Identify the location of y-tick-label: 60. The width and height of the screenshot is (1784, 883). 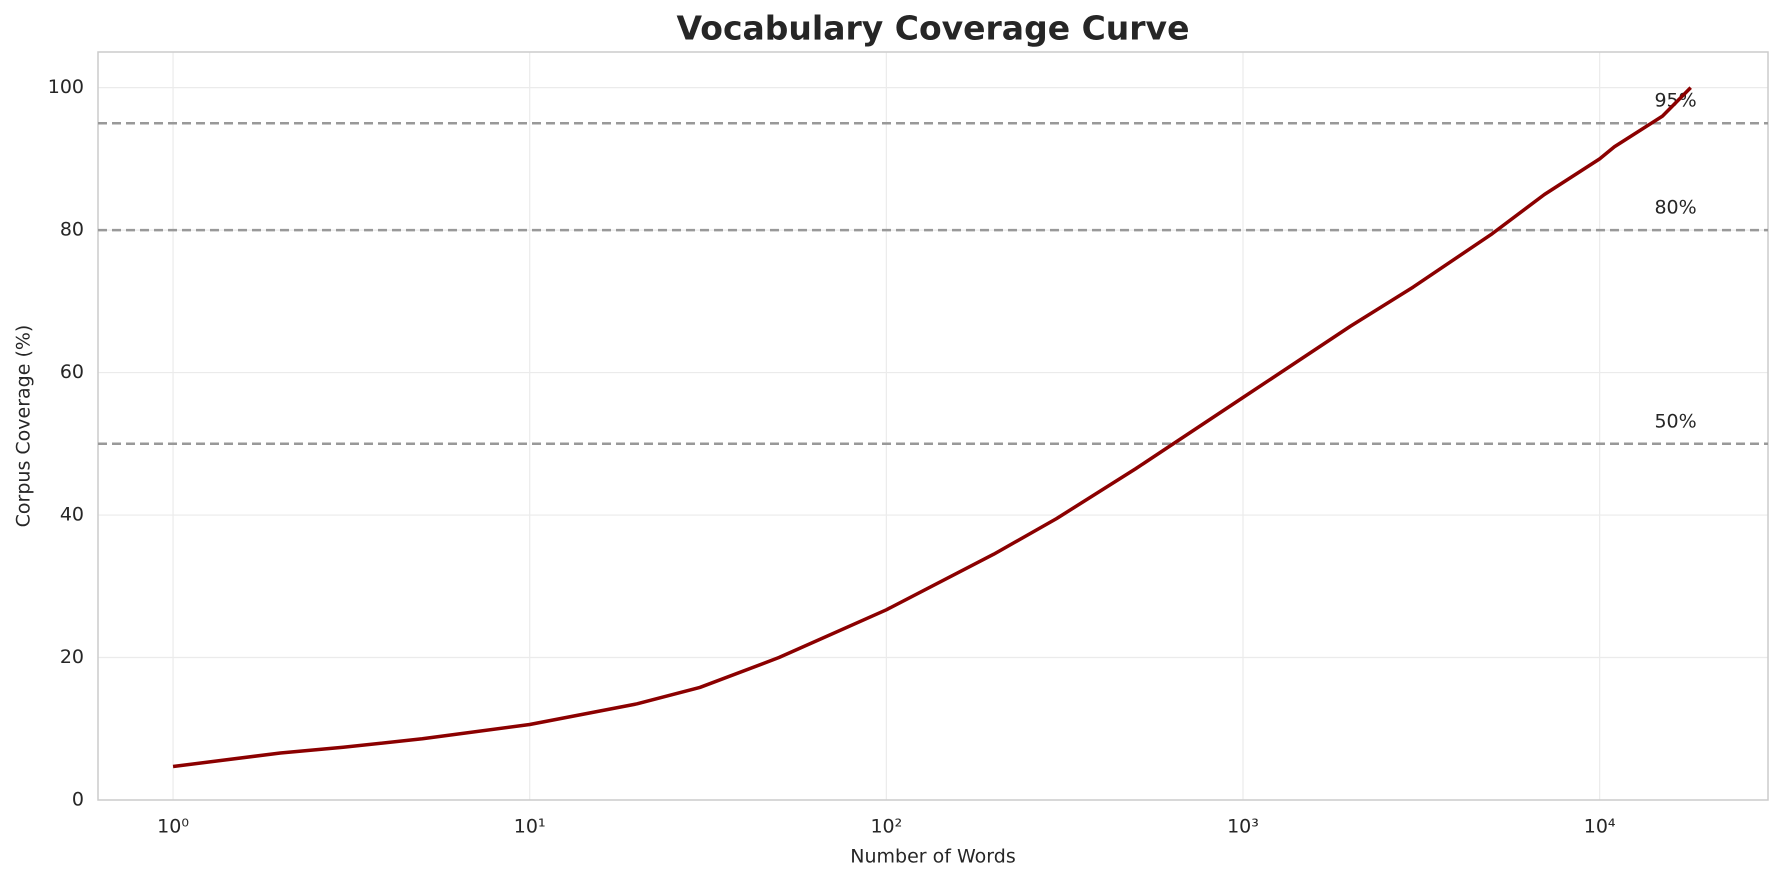
(72, 372).